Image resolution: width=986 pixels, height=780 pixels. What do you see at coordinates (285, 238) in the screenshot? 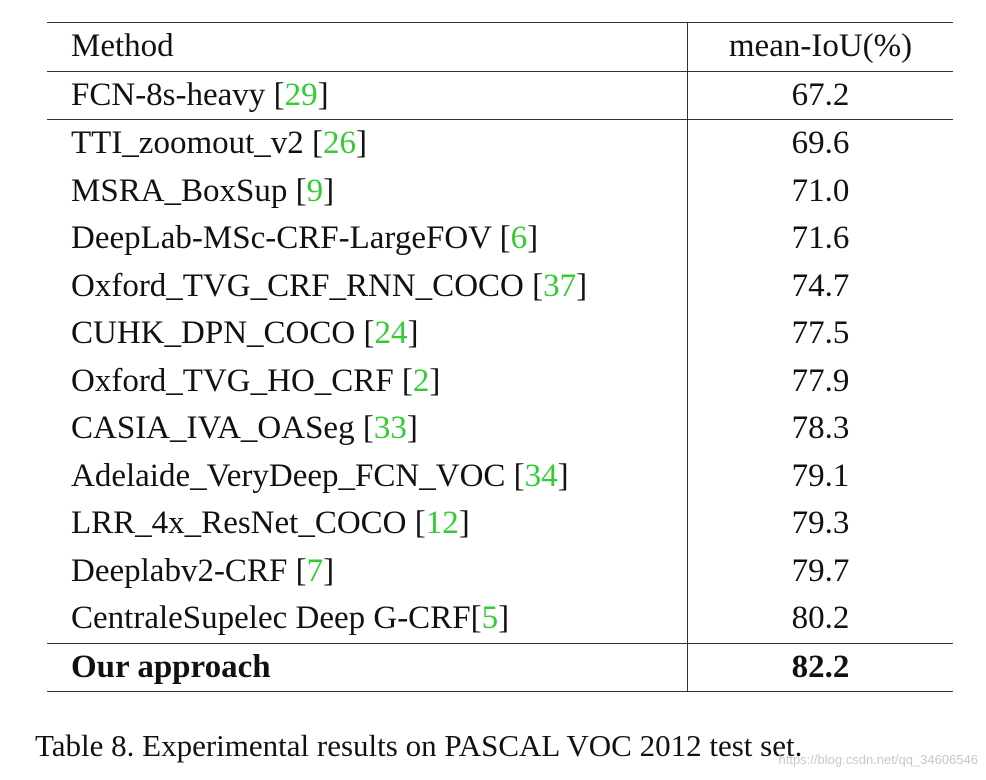
I see `method-name: DeepLab-MSc-CRF-LargeFOV` at bounding box center [285, 238].